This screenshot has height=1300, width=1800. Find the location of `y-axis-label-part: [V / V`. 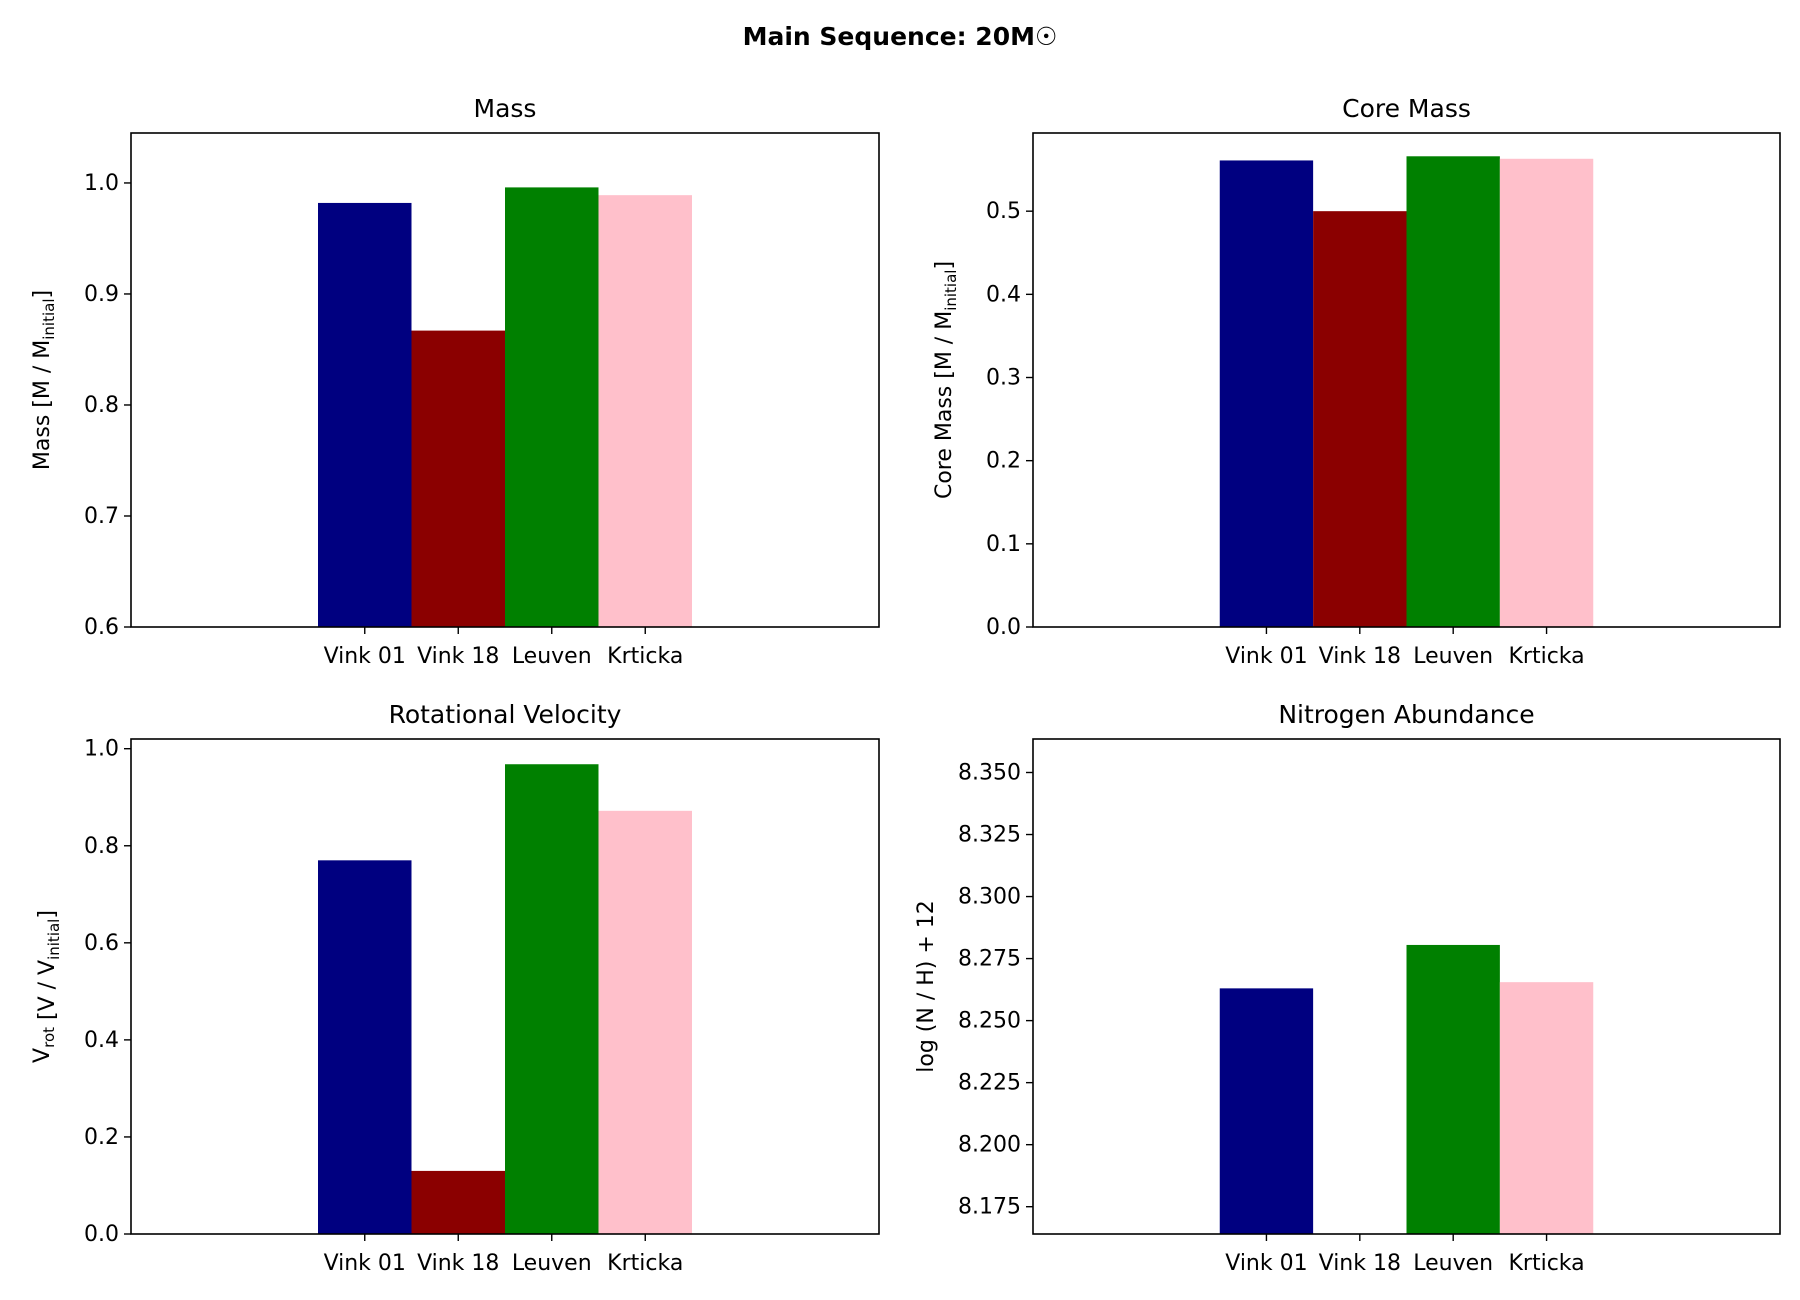

y-axis-label-part: [V / V is located at coordinates (47, 993).